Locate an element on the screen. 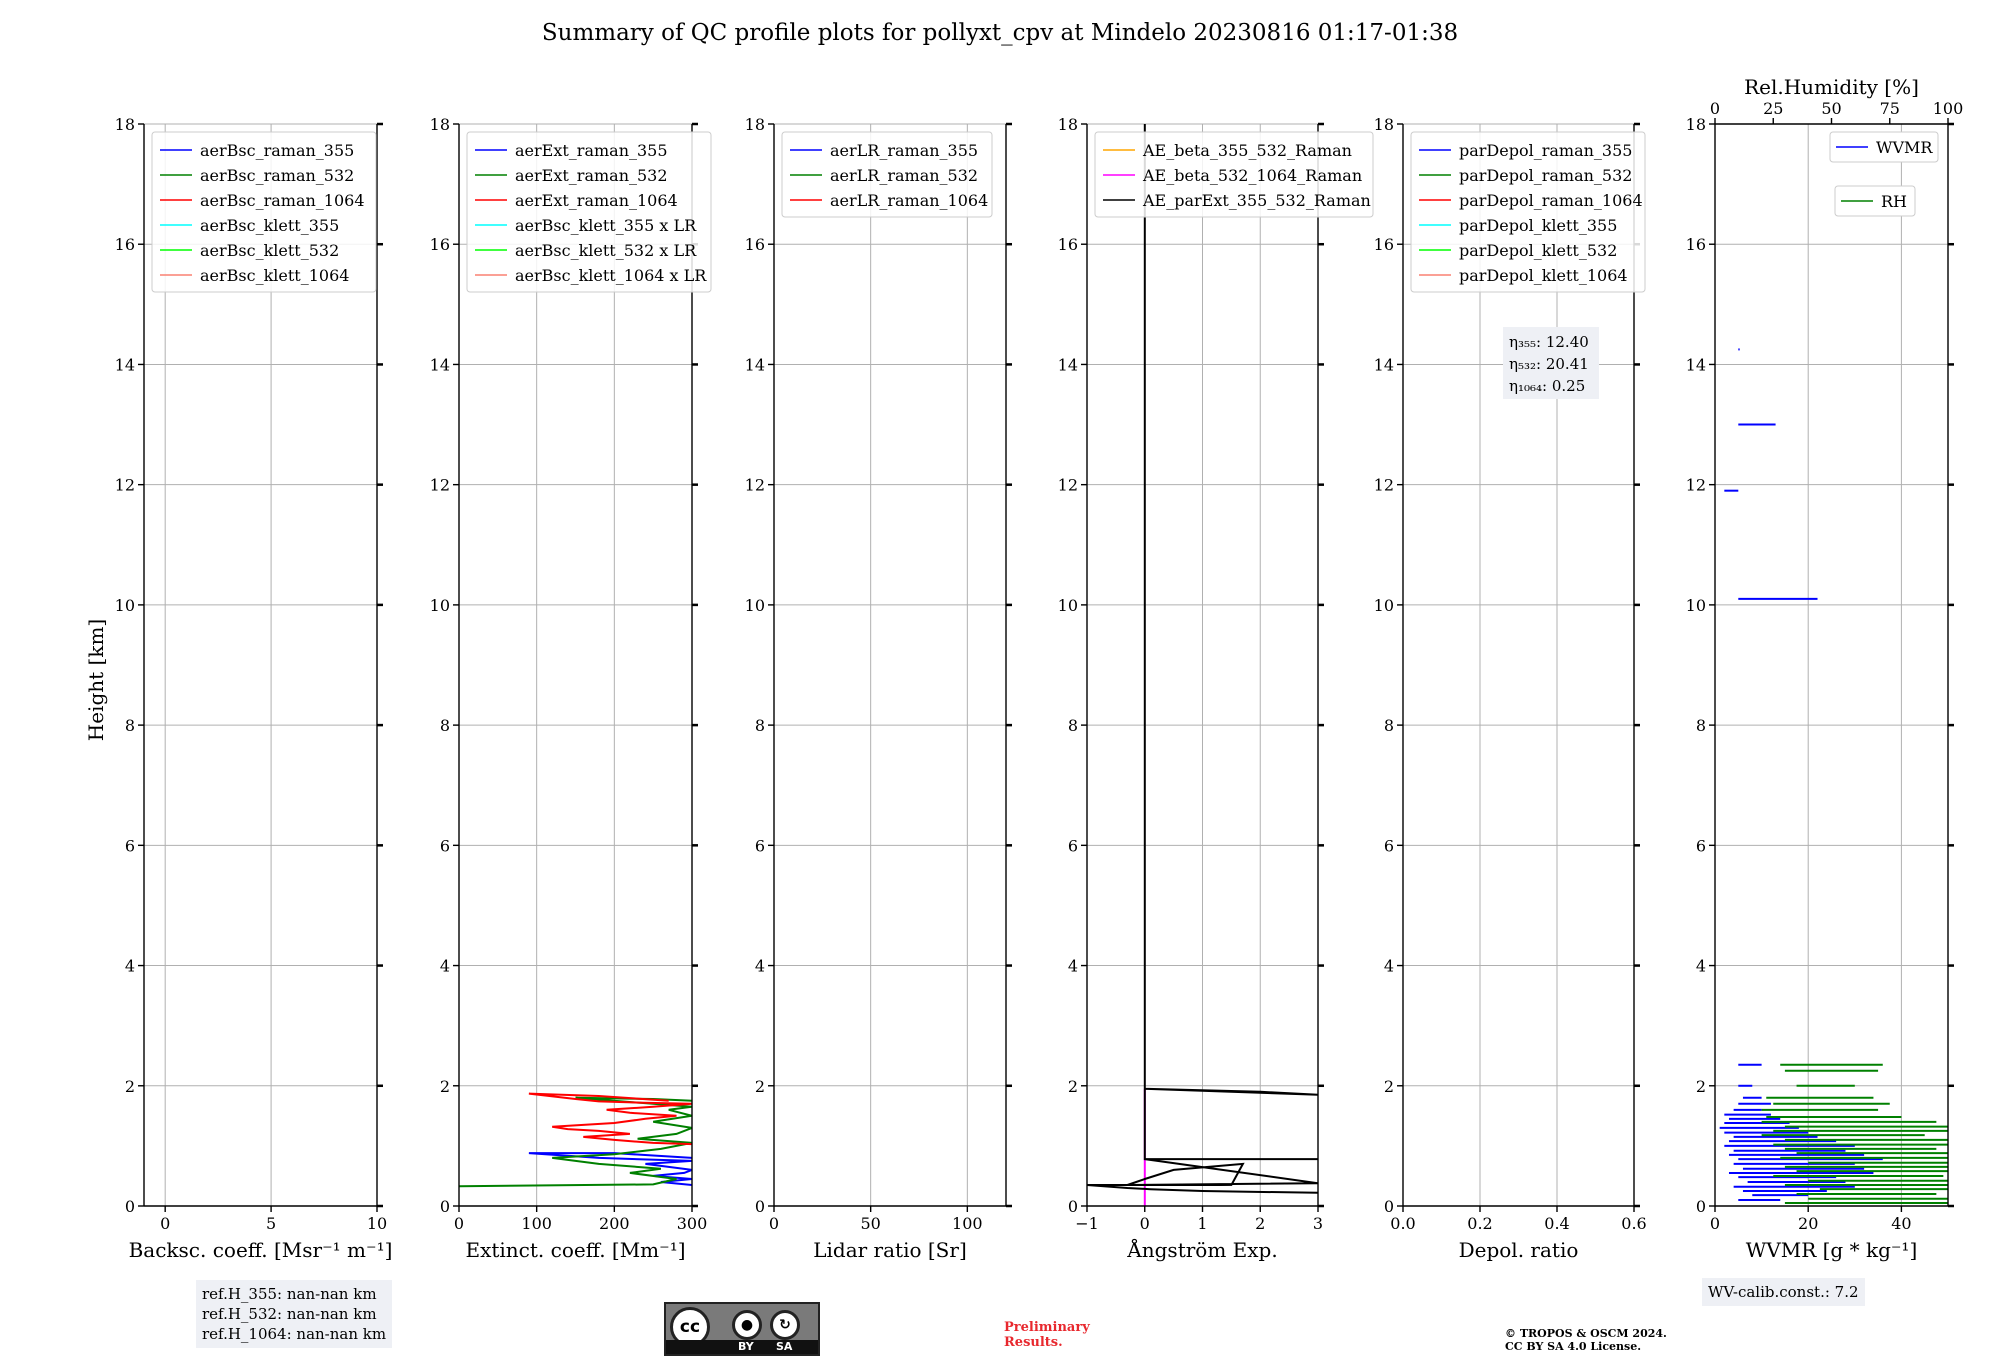 The width and height of the screenshot is (2000, 1360). x-tick-label: 100 is located at coordinates (967, 1223).